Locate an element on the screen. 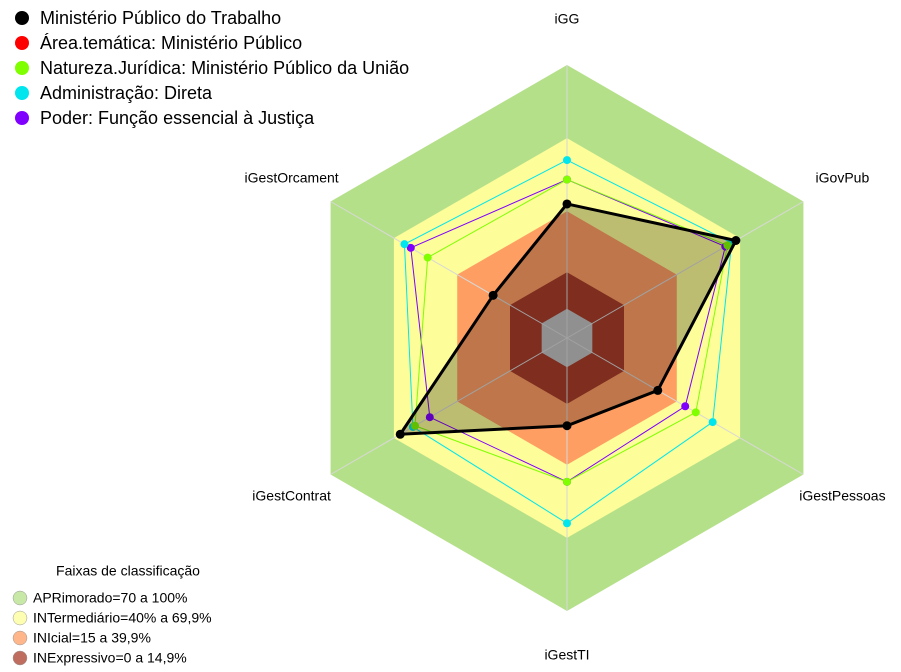  legend-label: Ministério Público do Trabalho is located at coordinates (160, 18).